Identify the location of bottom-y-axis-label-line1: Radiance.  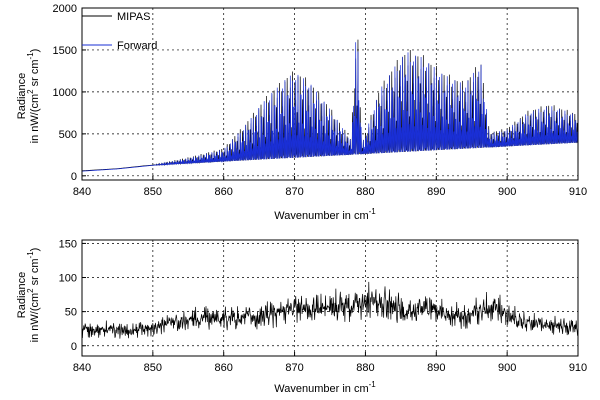
(22, 295).